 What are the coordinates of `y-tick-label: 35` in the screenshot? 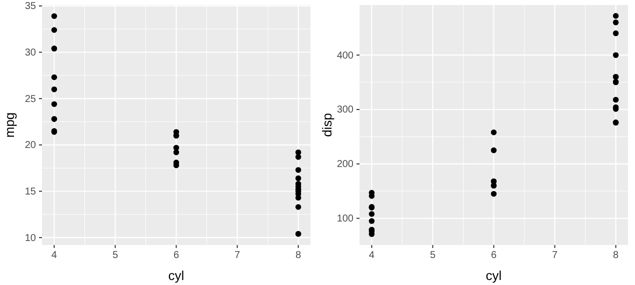 It's located at (30, 6).